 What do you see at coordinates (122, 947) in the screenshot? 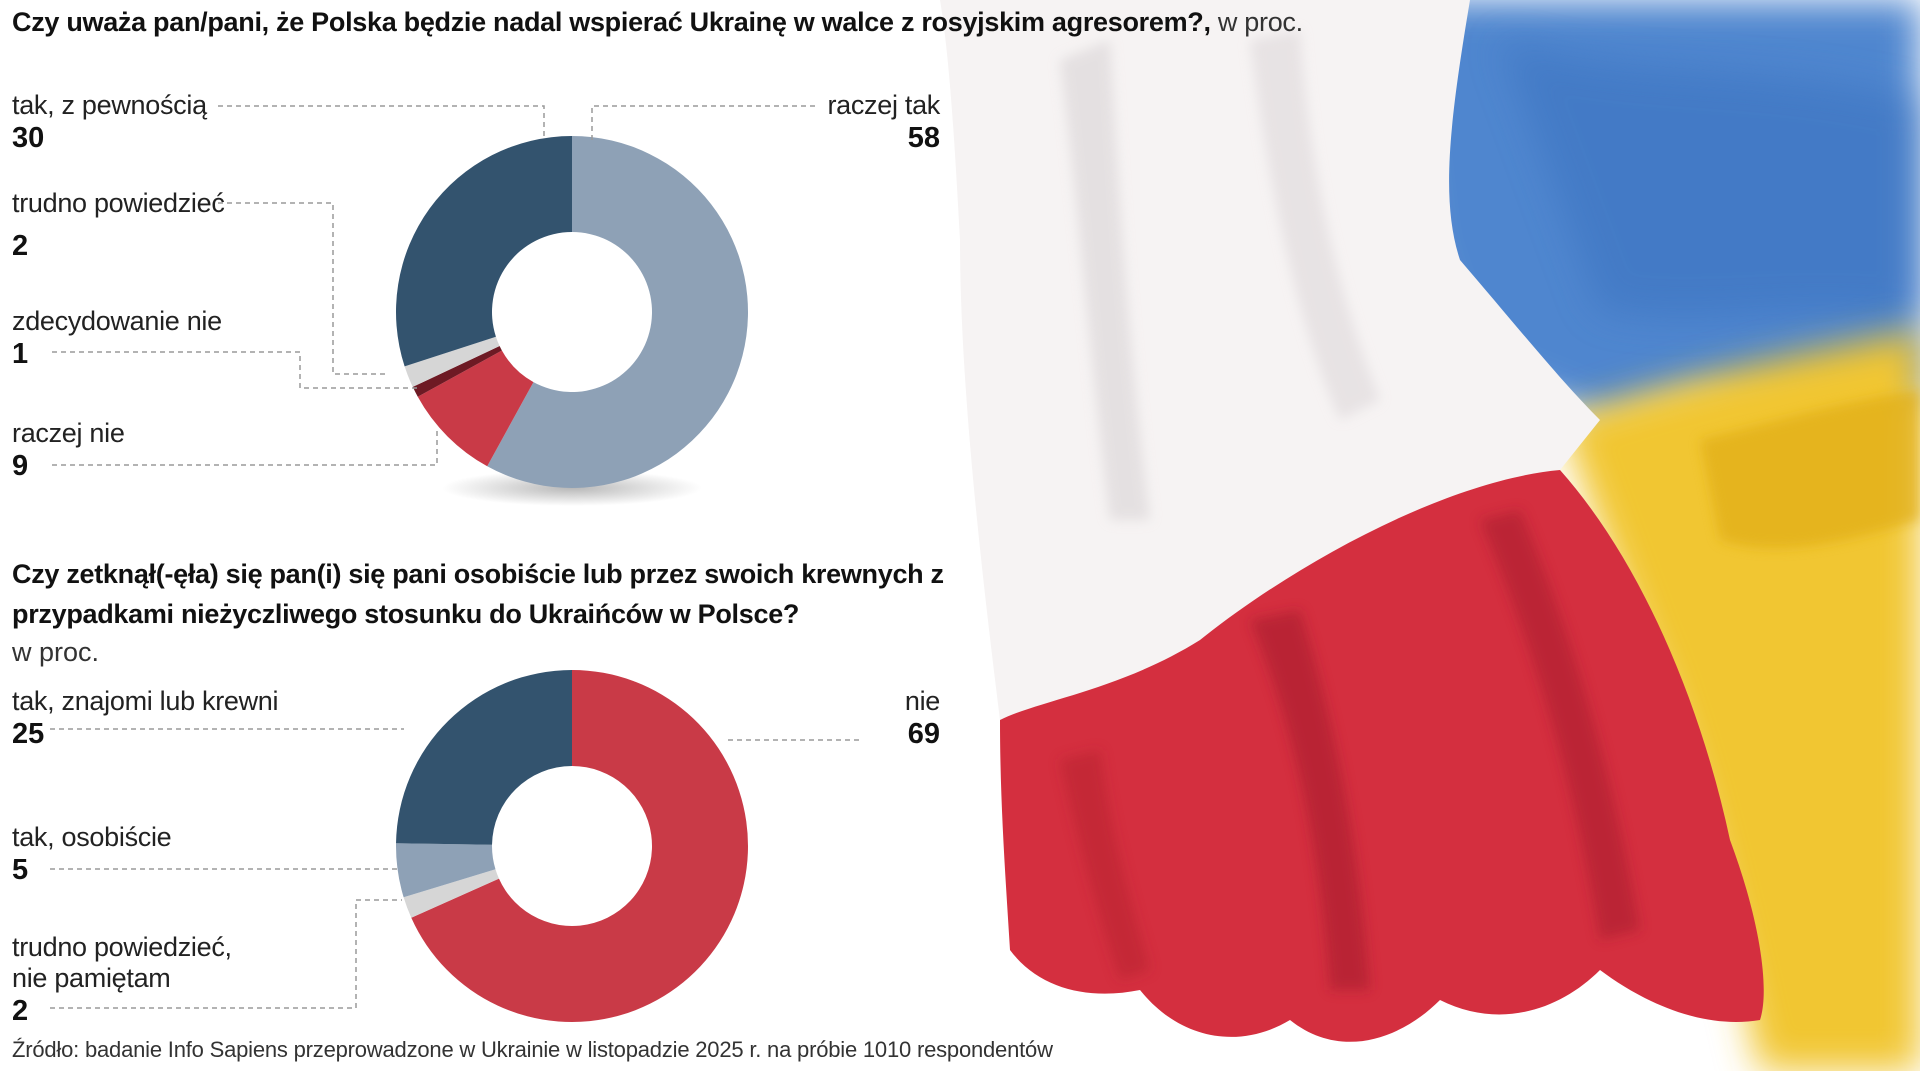
I see `chart2-label-trudno-line1: trudno powiedzieć,` at bounding box center [122, 947].